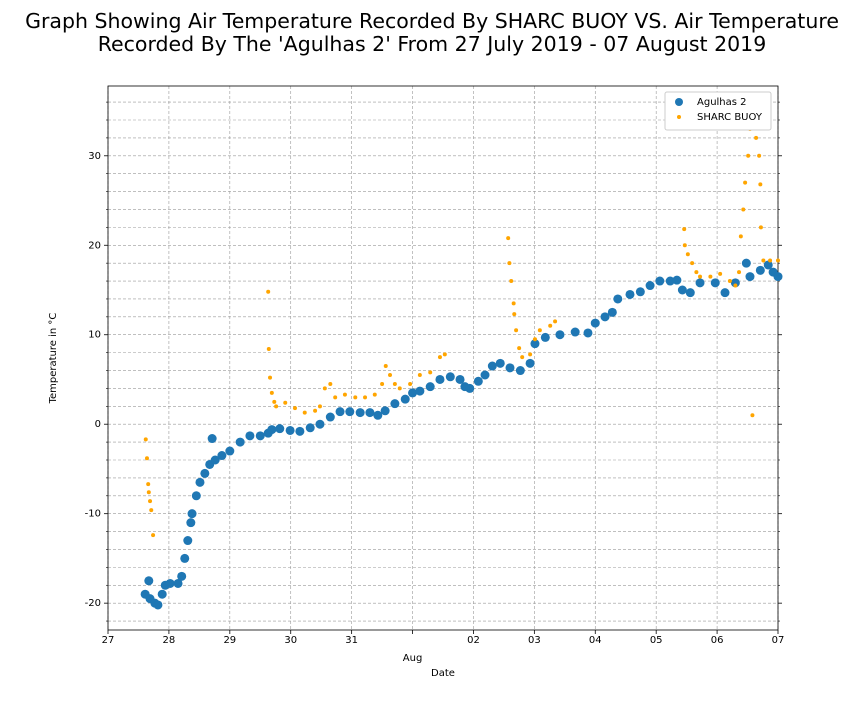 Image resolution: width=864 pixels, height=720 pixels. What do you see at coordinates (108, 640) in the screenshot?
I see `x-tick-label: 27` at bounding box center [108, 640].